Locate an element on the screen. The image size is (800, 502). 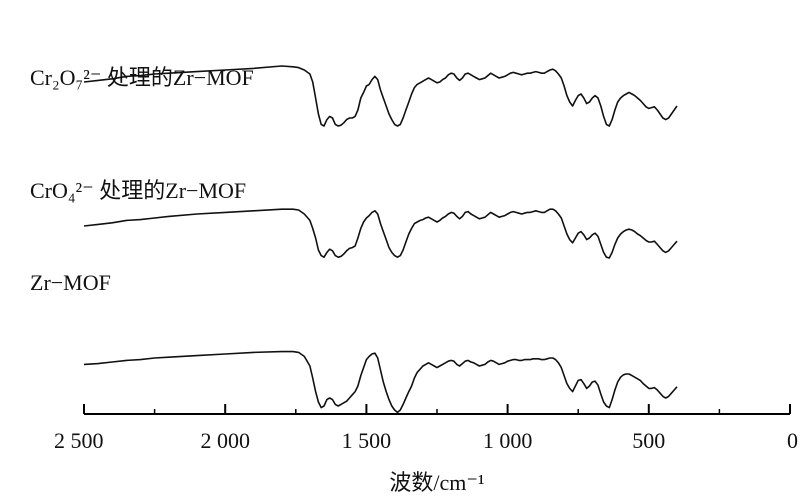
x-tick-label-2: 1 500 is located at coordinates (367, 440).